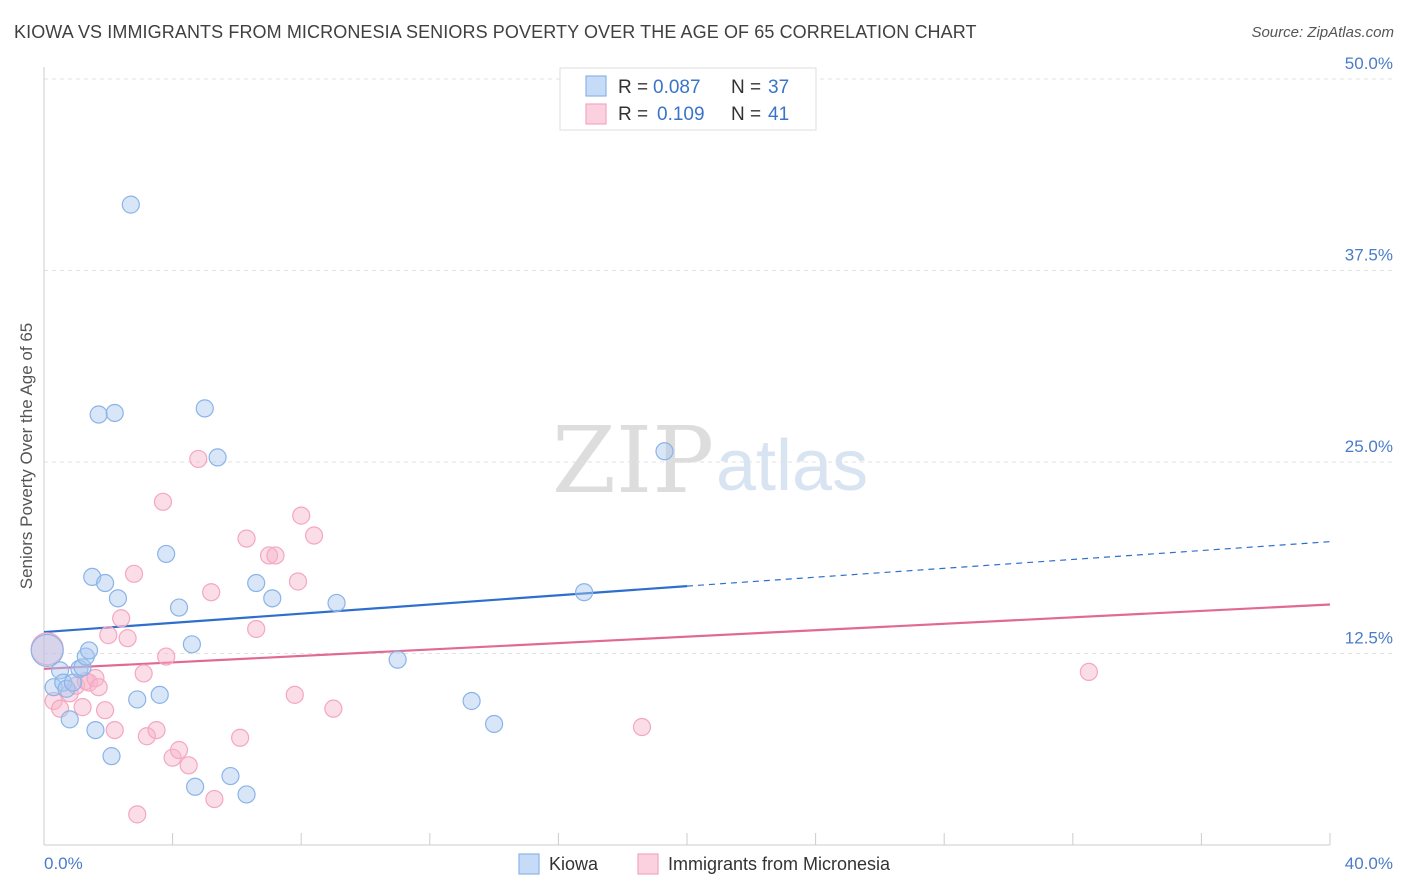 The image size is (1406, 892). What do you see at coordinates (596, 114) in the screenshot?
I see `legend-swatch-micronesia` at bounding box center [596, 114].